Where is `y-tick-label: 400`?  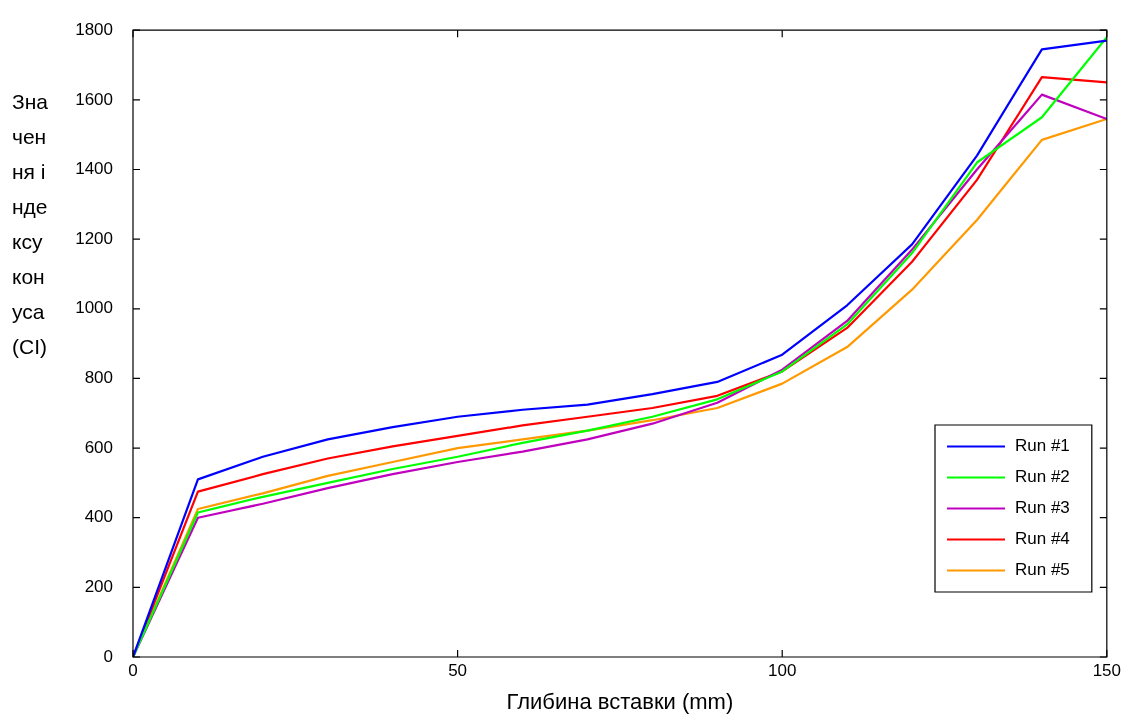 y-tick-label: 400 is located at coordinates (98, 517).